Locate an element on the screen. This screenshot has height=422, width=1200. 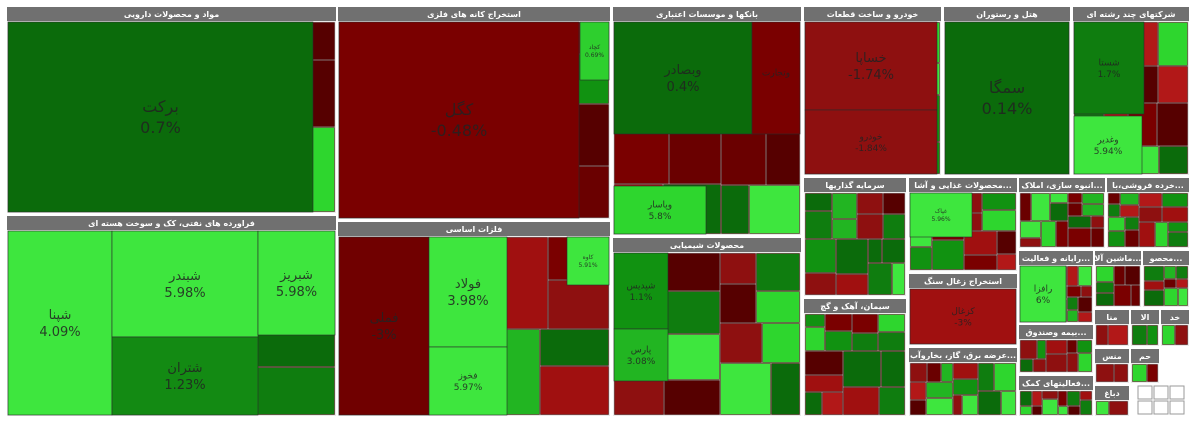
sector-5: شرکتهای چند رشته ای شستا 1.7% وغدیر 5.94% is located at coordinates (1131, 91).